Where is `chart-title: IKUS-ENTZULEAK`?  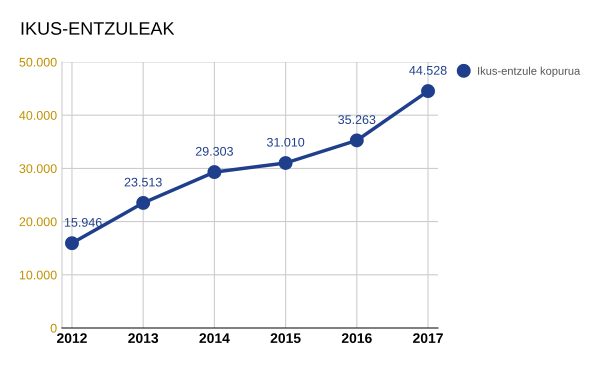
chart-title: IKUS-ENTZULEAK is located at coordinates (98, 28).